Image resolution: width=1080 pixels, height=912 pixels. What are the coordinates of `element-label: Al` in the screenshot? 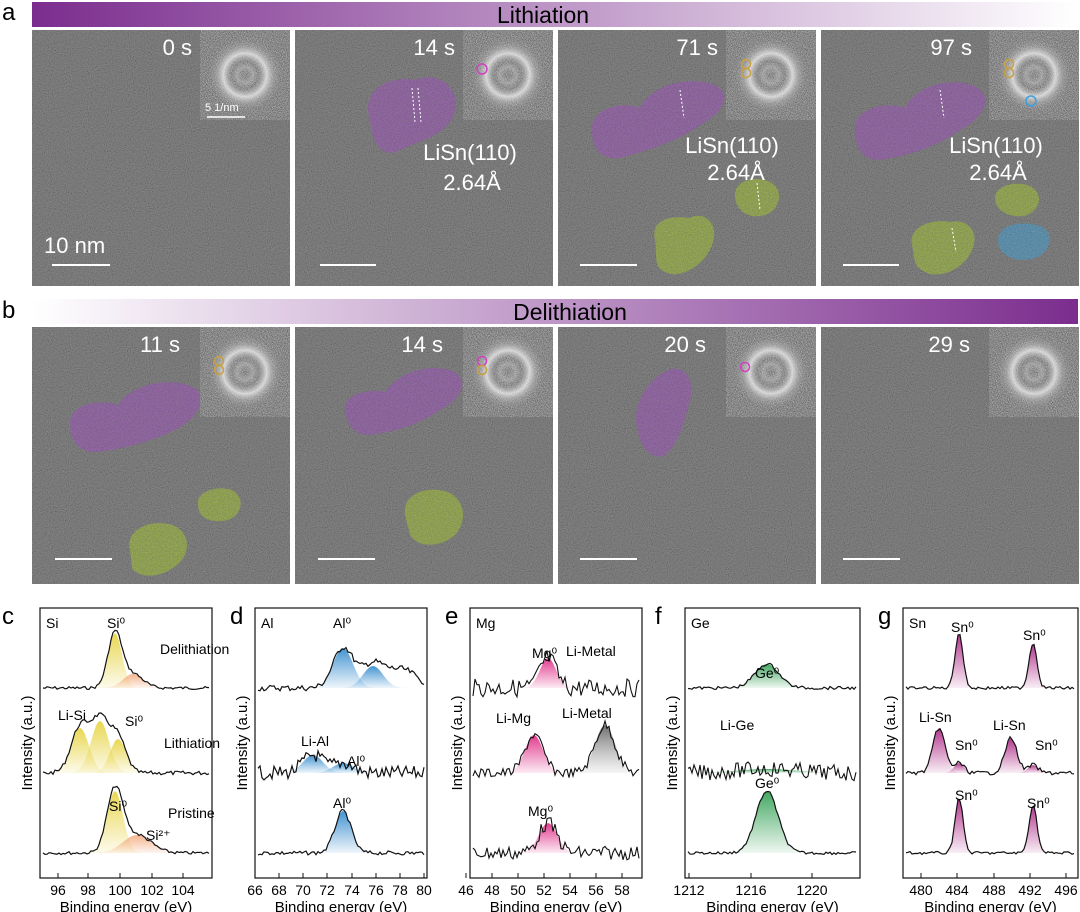 It's located at (267, 623).